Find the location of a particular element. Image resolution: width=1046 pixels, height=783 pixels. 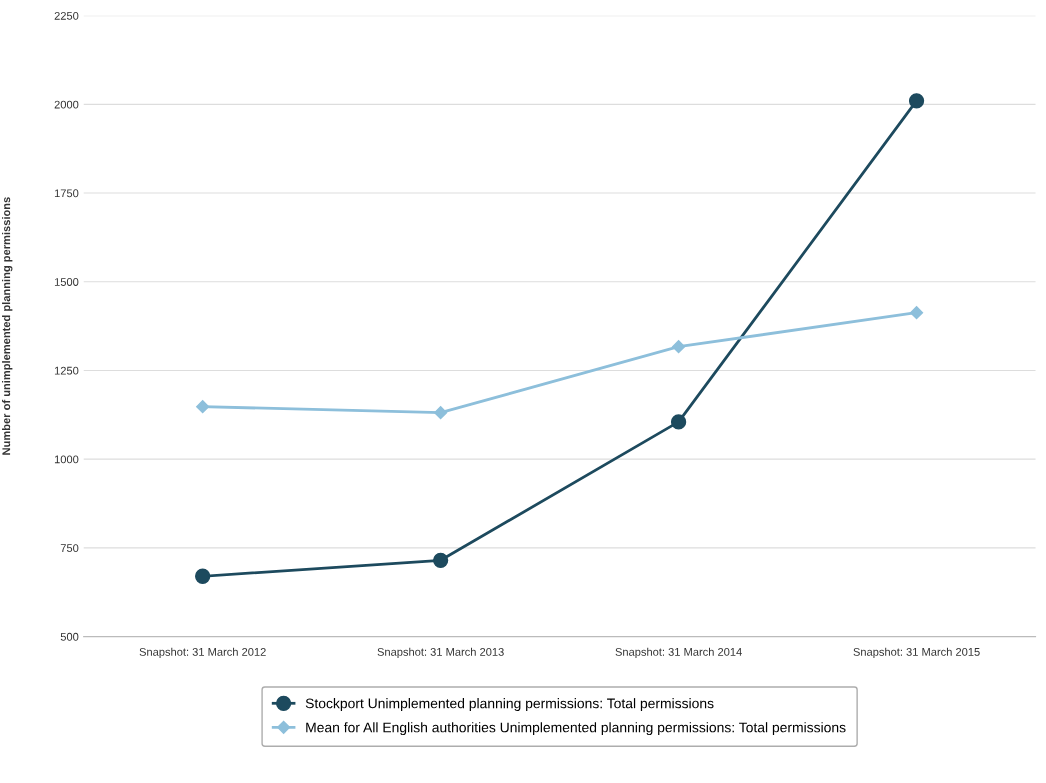

y-tick-label: 1250 is located at coordinates (66, 370).